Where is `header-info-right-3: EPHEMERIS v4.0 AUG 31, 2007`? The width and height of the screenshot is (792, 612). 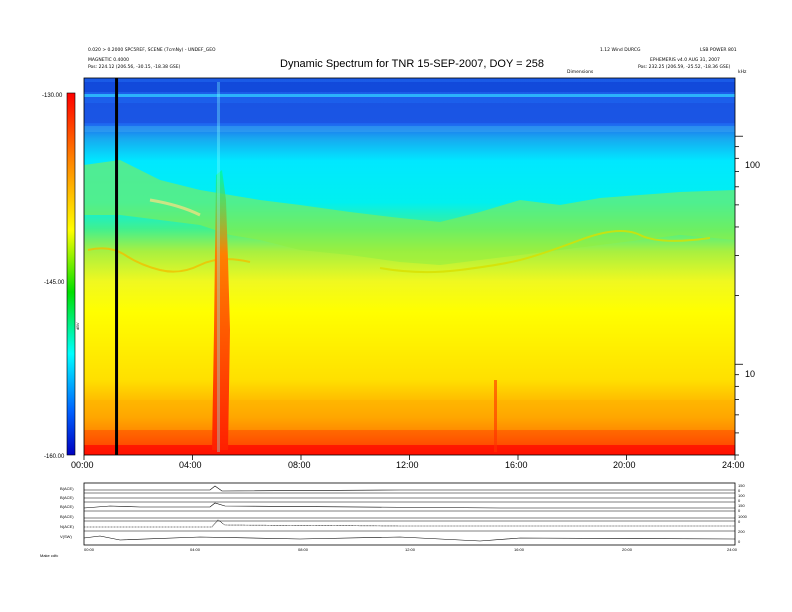
header-info-right-3: EPHEMERIS v4.0 AUG 31, 2007 is located at coordinates (685, 60).